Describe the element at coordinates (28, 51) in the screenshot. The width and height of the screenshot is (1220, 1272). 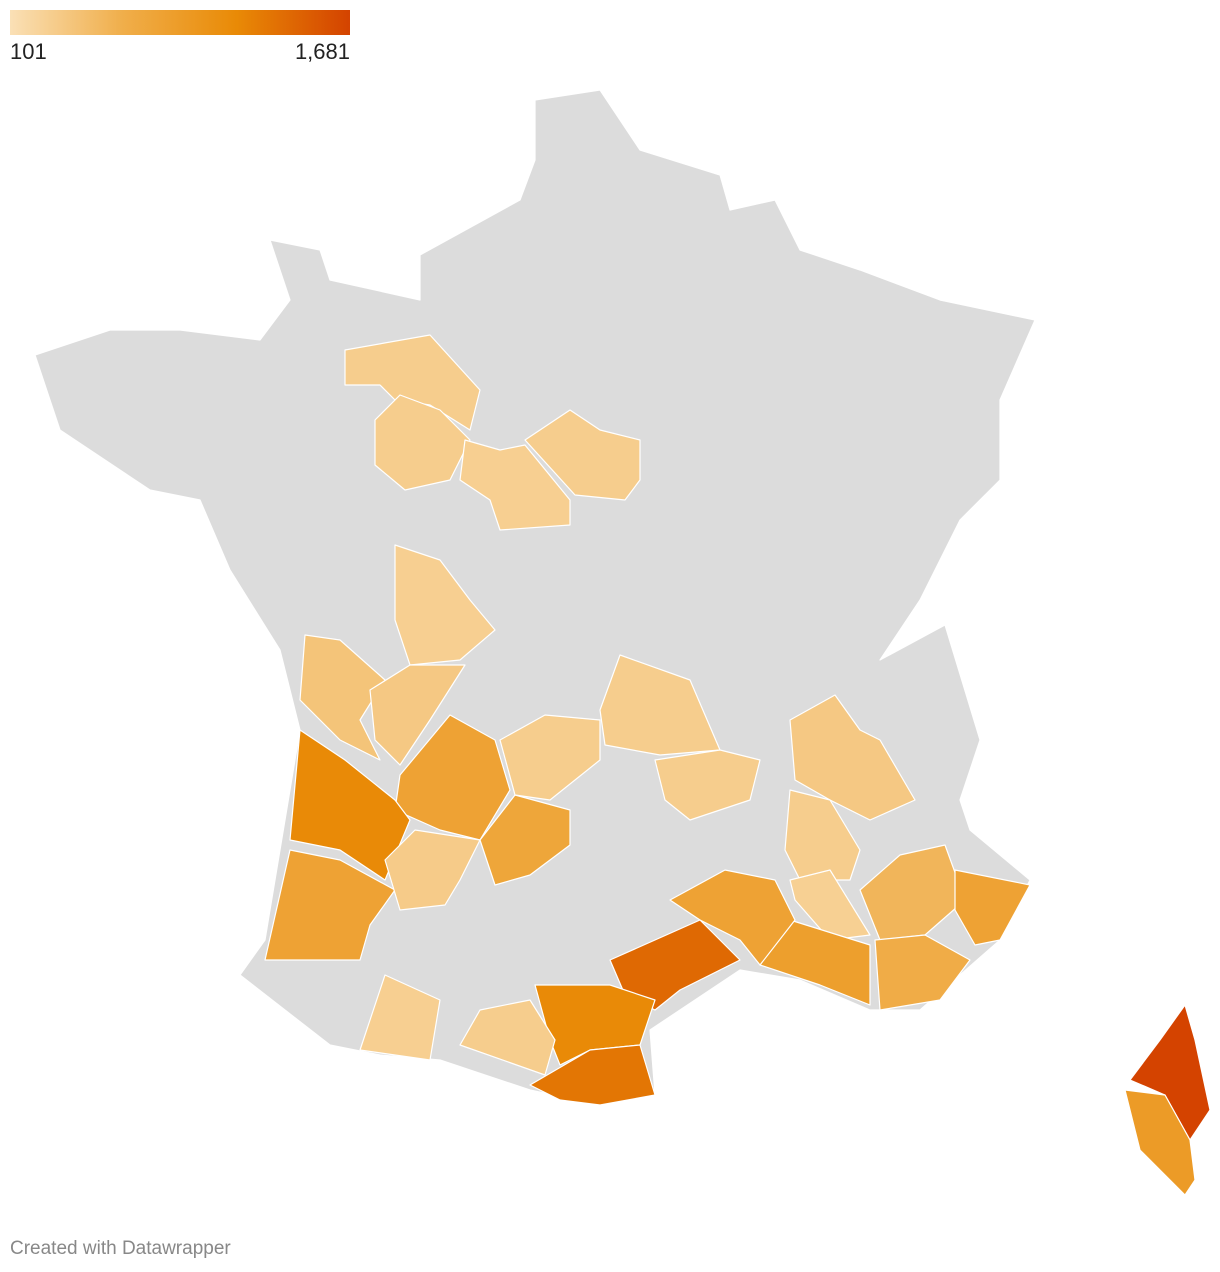
I see `legend-min: 101` at that location.